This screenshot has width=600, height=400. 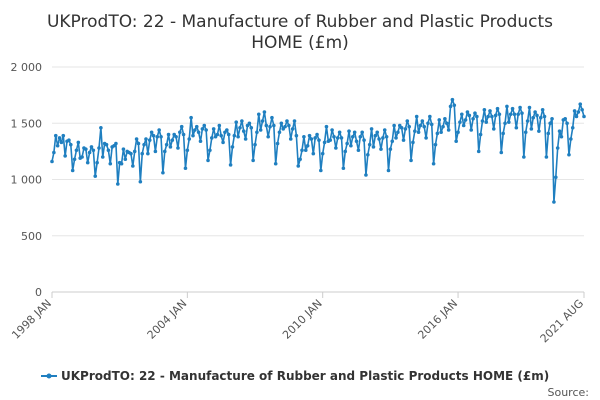 I want to click on y-tick-label: 1 000, so click(x=27, y=180).